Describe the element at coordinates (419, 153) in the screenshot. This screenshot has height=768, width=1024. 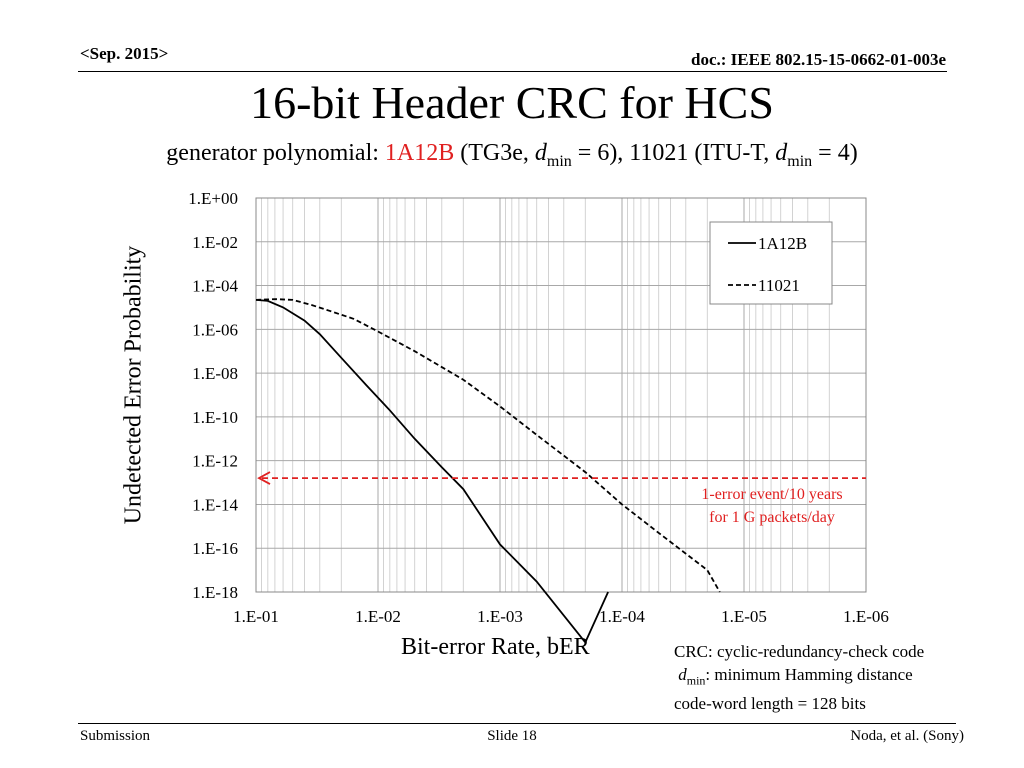
I see `subtitle-poly-1a12b: 1A12B` at that location.